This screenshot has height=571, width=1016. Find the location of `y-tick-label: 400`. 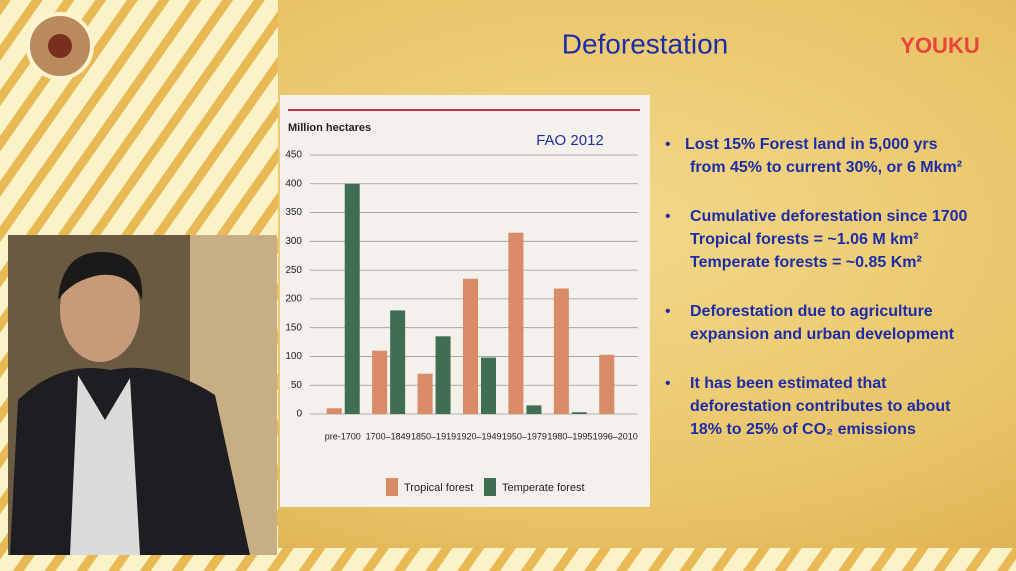

y-tick-label: 400 is located at coordinates (293, 183).